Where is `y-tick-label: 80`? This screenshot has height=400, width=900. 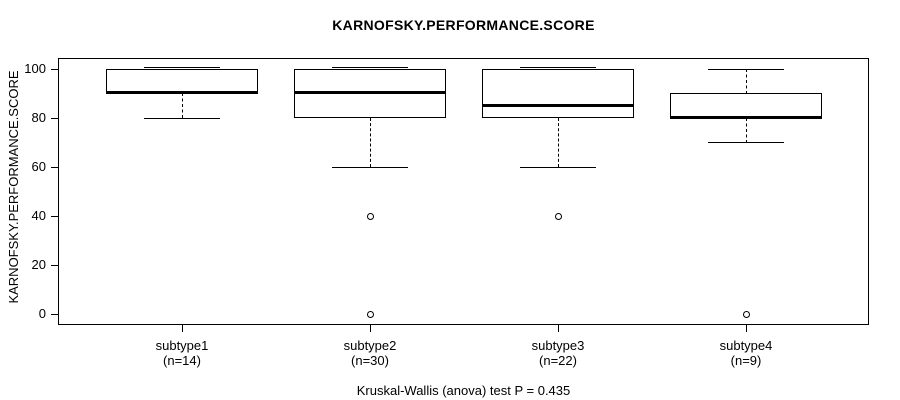 y-tick-label: 80 is located at coordinates (38, 117).